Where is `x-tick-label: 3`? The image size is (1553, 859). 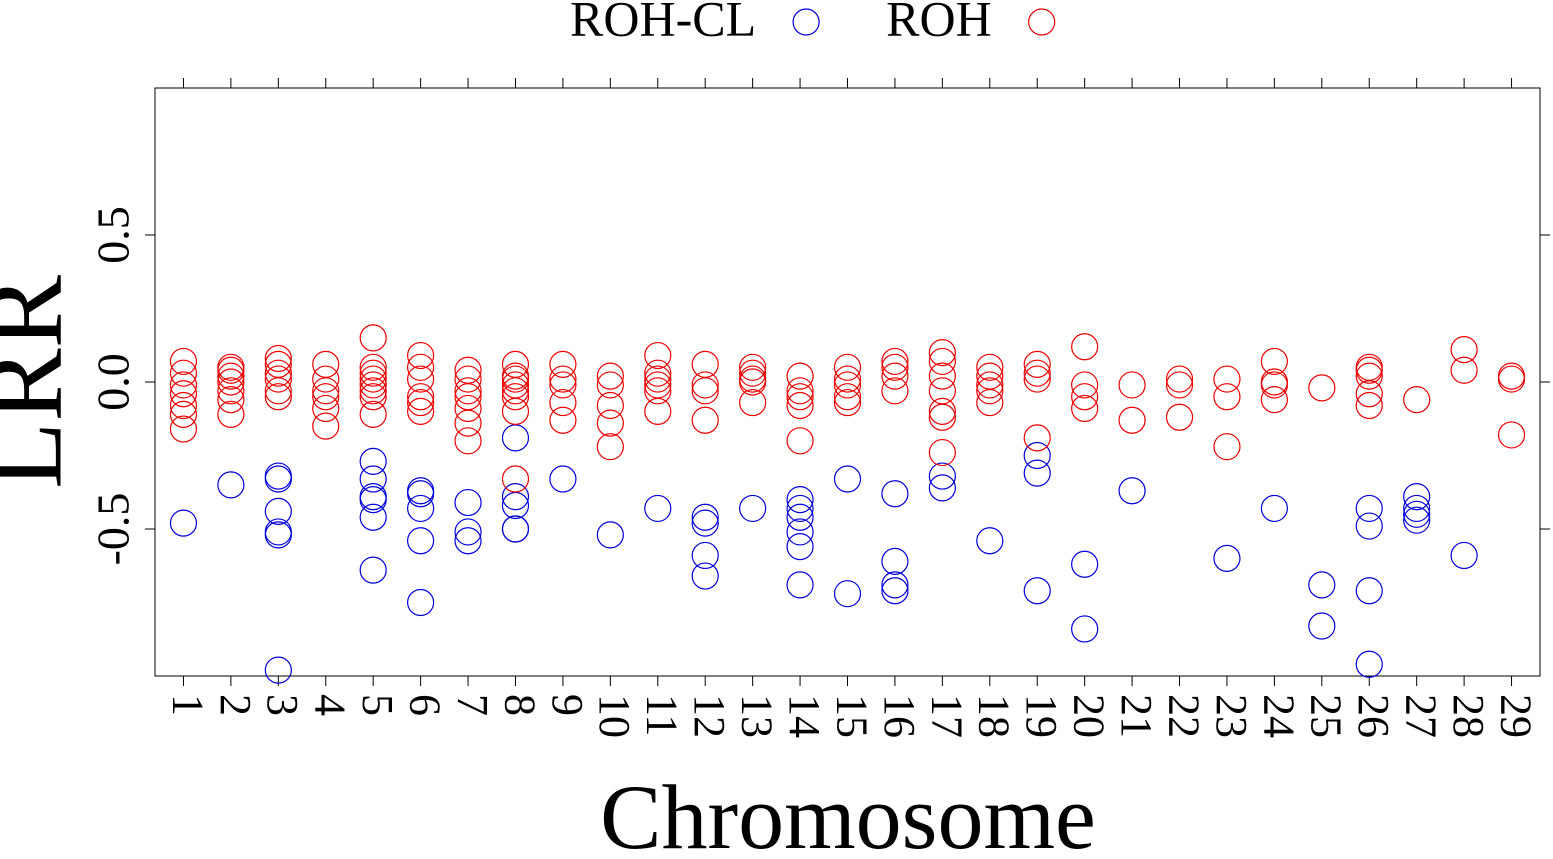
x-tick-label: 3 is located at coordinates (282, 705).